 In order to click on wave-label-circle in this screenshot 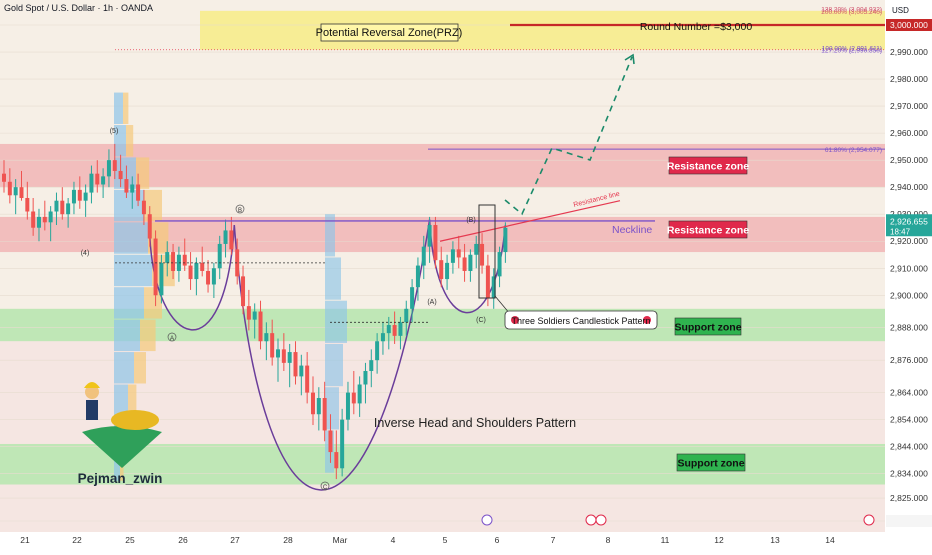, I will do `click(325, 486)`.